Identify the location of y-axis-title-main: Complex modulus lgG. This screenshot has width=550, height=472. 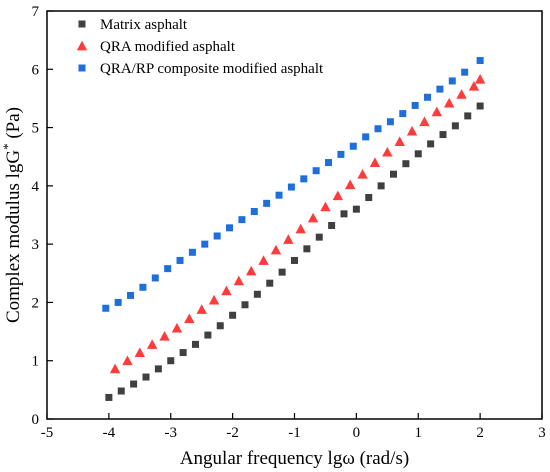
(13, 236).